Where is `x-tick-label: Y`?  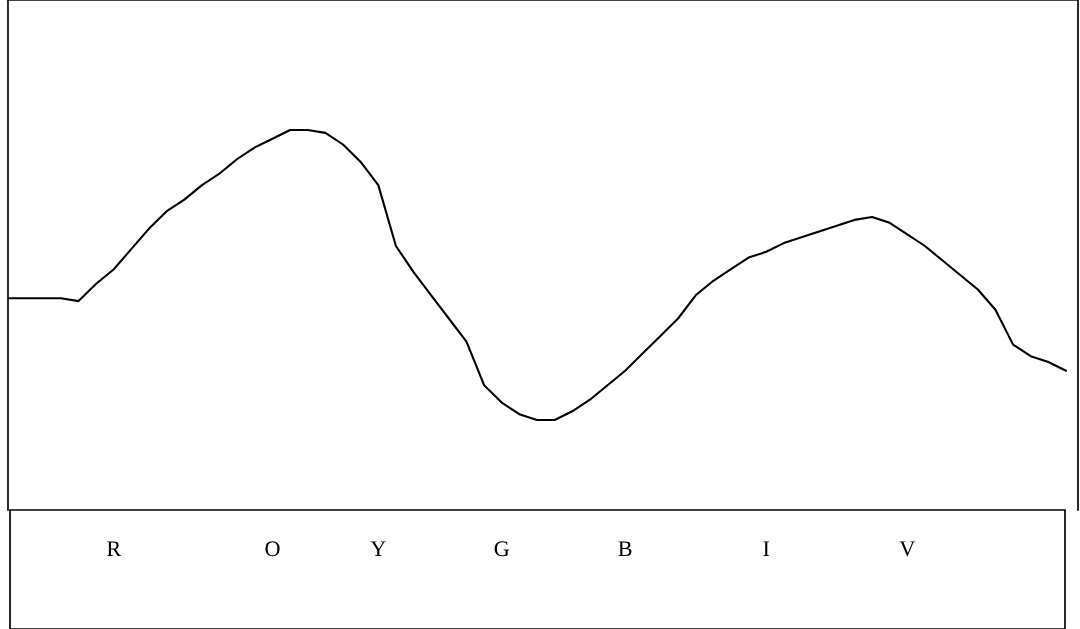
x-tick-label: Y is located at coordinates (378, 548).